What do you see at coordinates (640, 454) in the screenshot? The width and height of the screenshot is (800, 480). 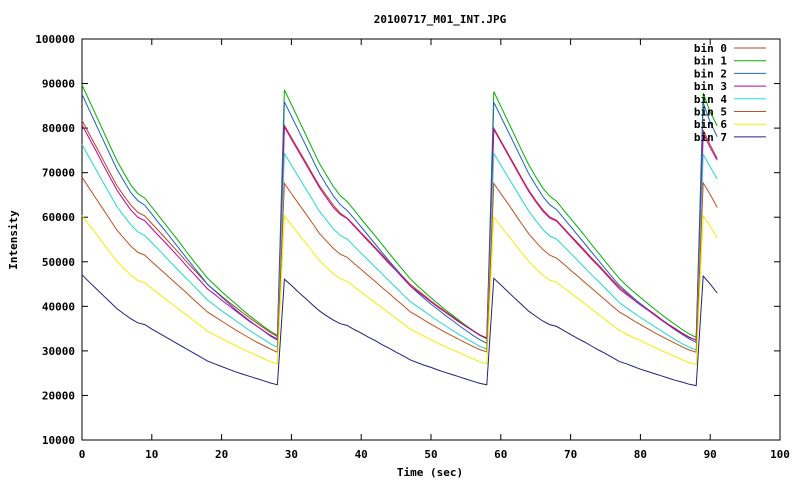 I see `x-tick-label: 80` at bounding box center [640, 454].